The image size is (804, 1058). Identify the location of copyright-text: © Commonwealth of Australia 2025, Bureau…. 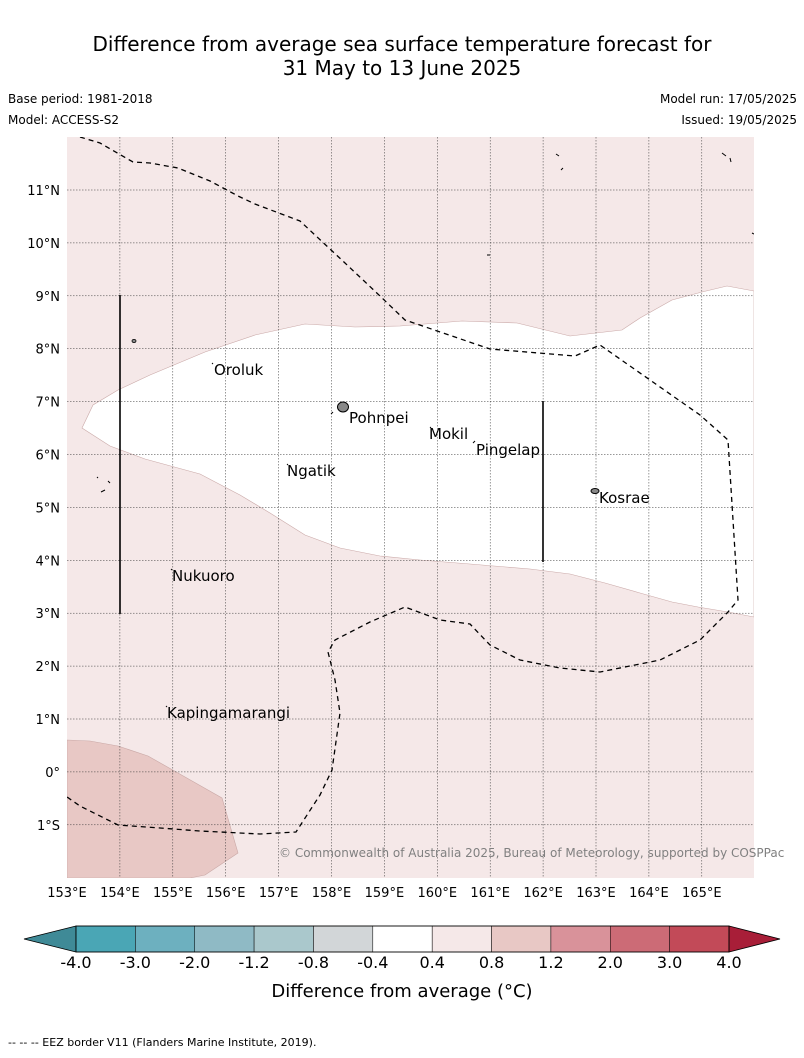
(531, 853).